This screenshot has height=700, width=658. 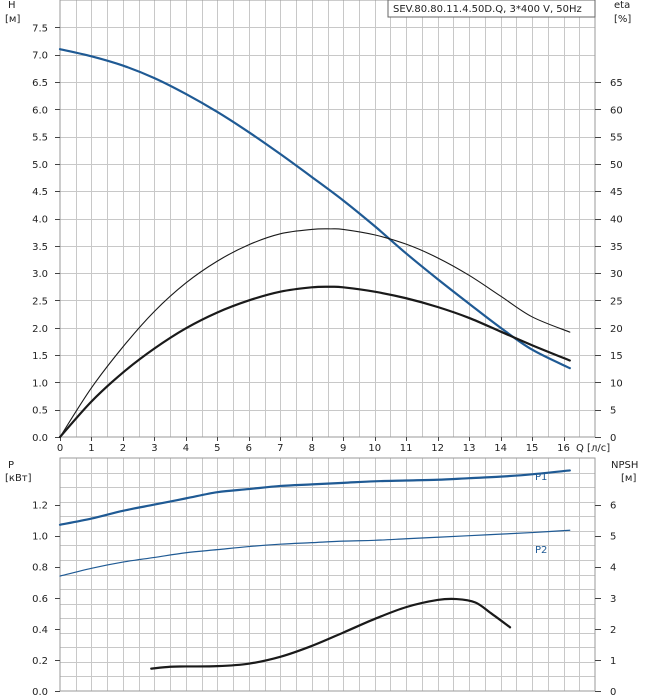 I want to click on right-tick-label: 60, so click(x=616, y=110).